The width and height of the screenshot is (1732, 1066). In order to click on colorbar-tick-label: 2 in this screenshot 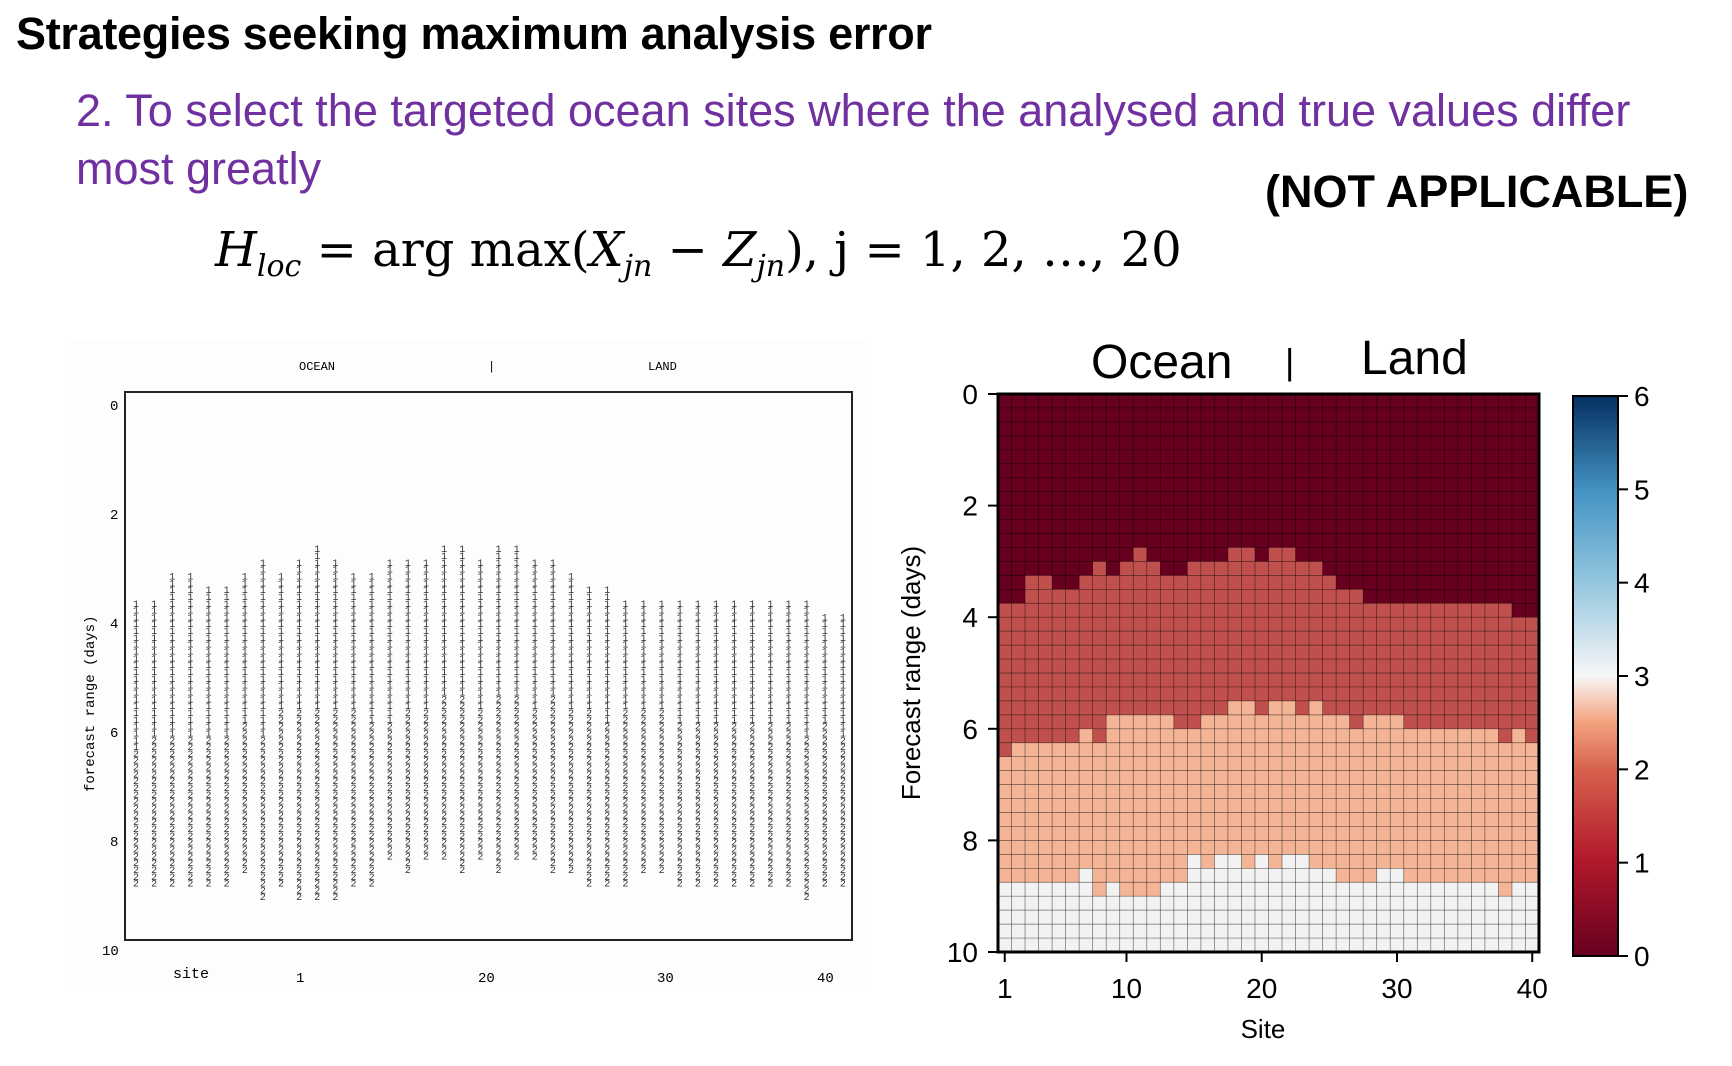, I will do `click(1642, 769)`.